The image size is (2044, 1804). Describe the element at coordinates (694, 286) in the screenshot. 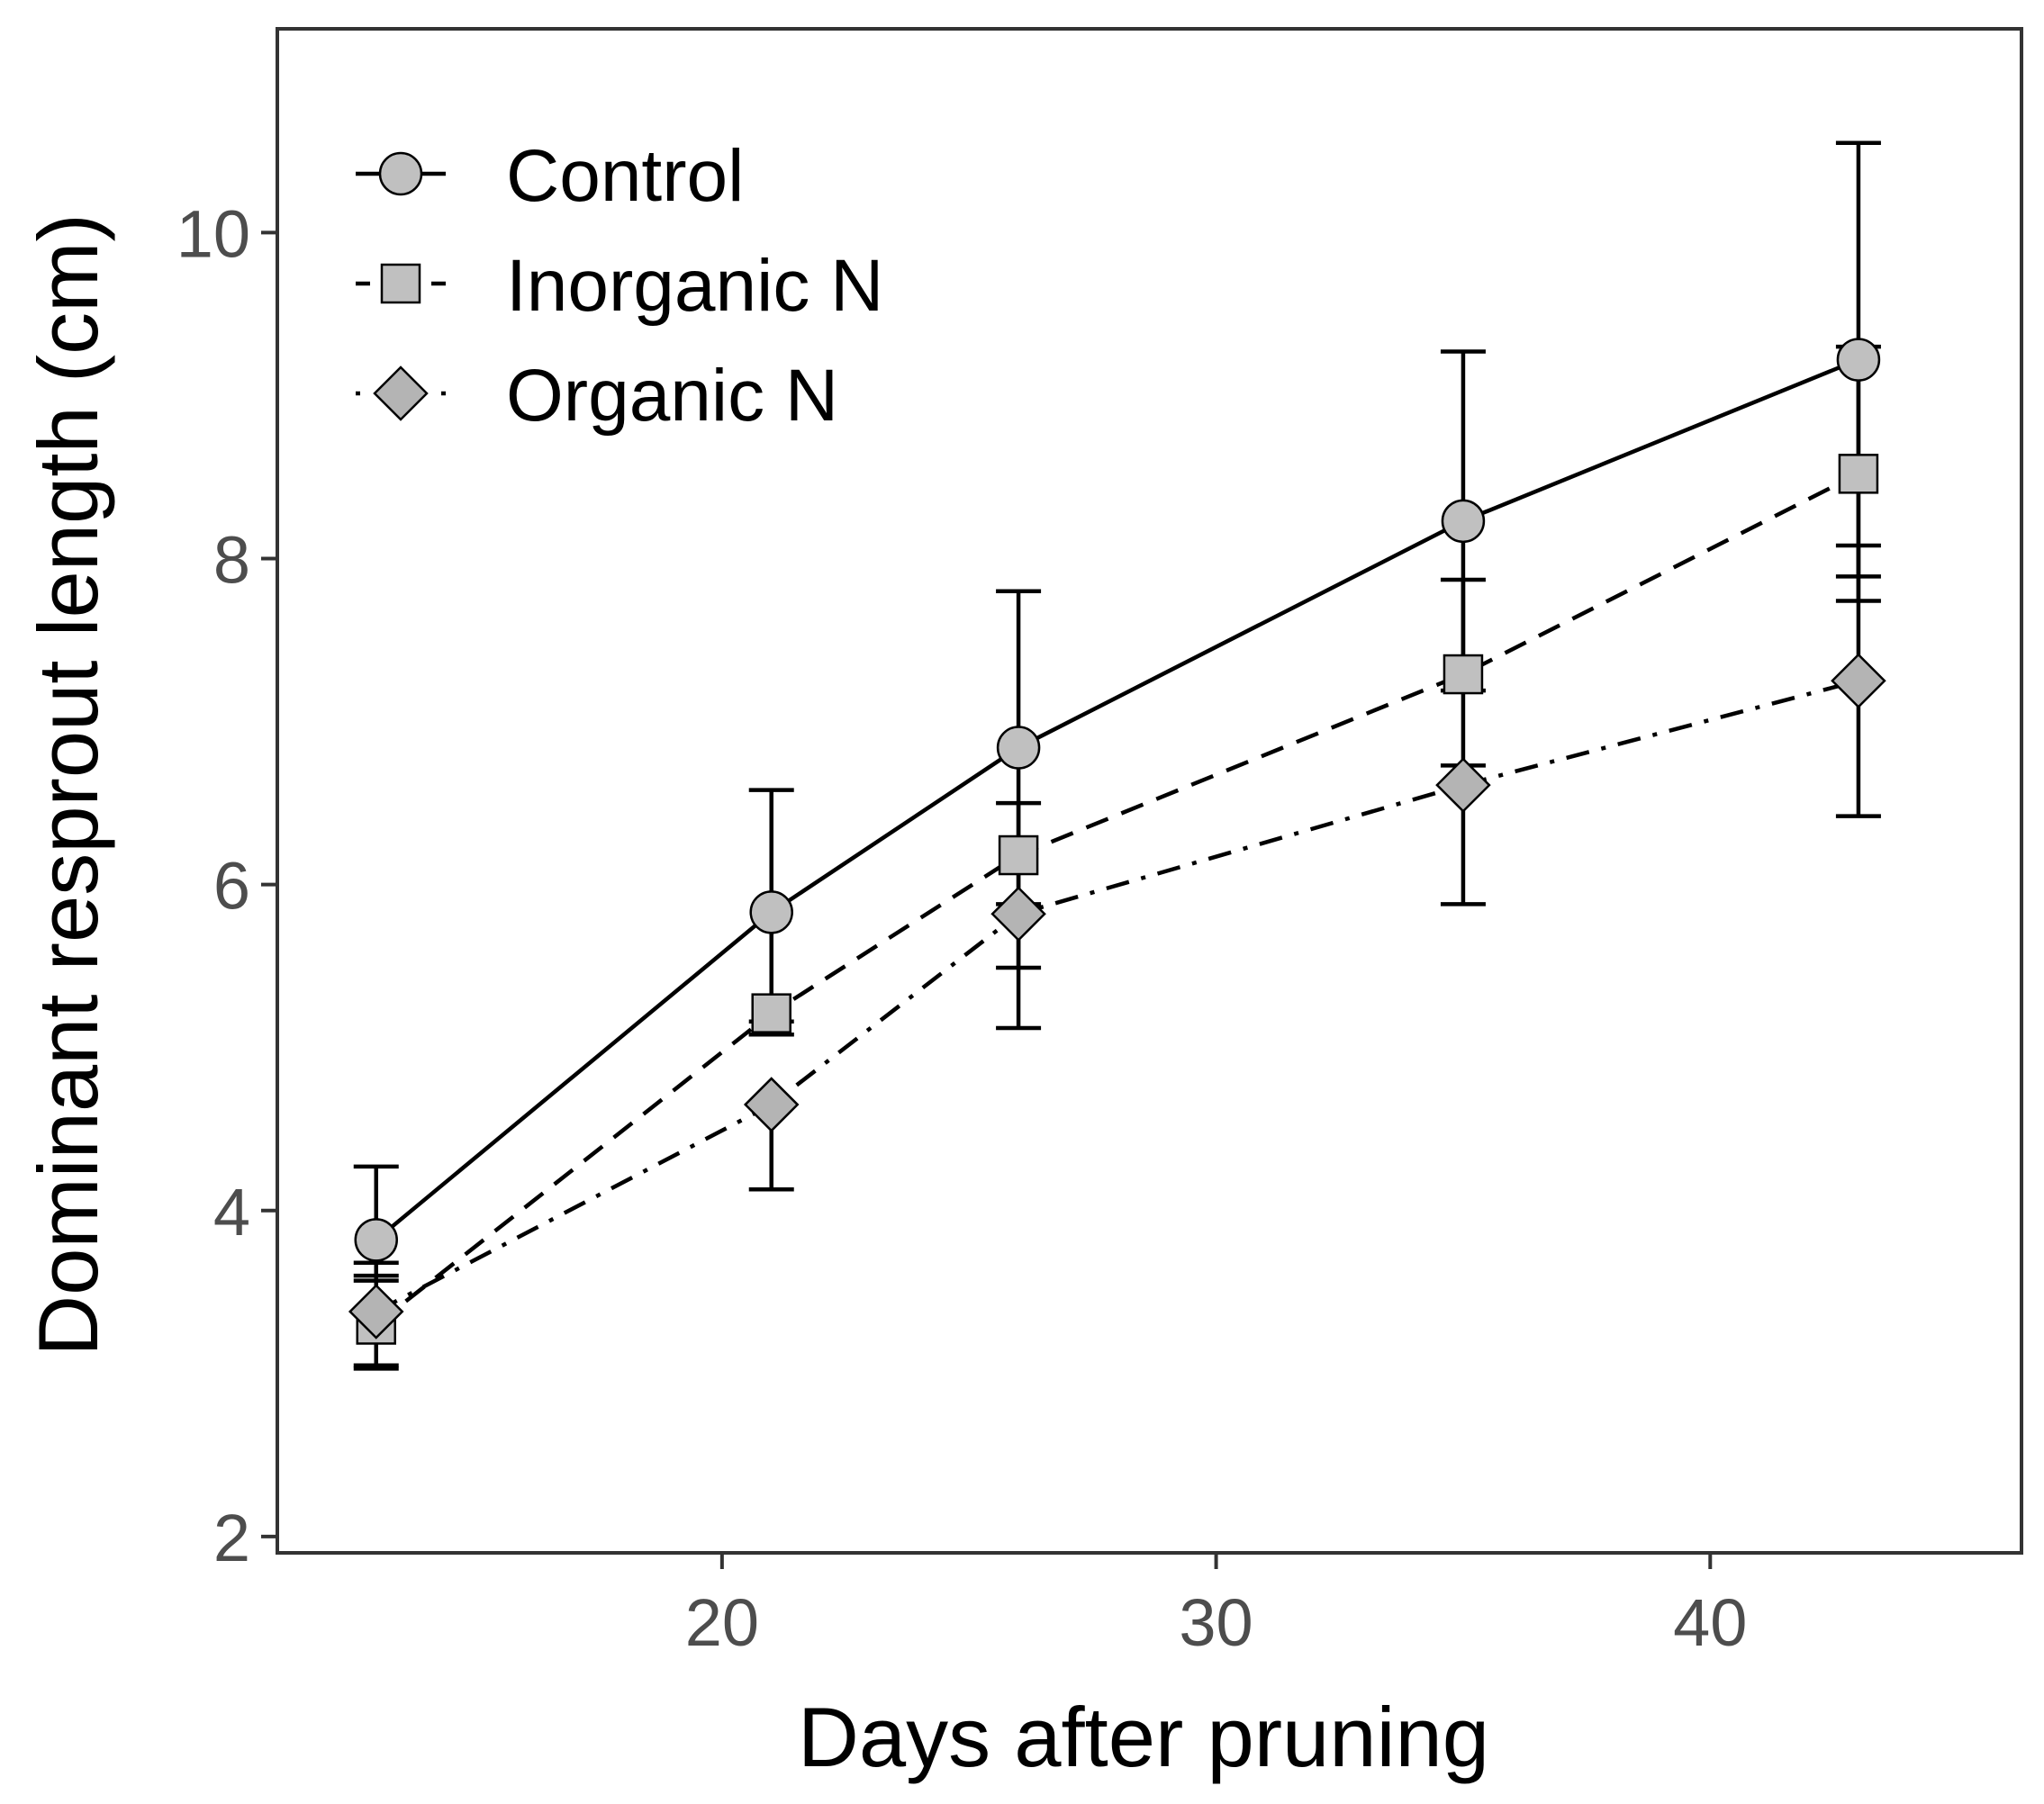

I see `legend-label-inorganic-n: Inorganic N` at that location.